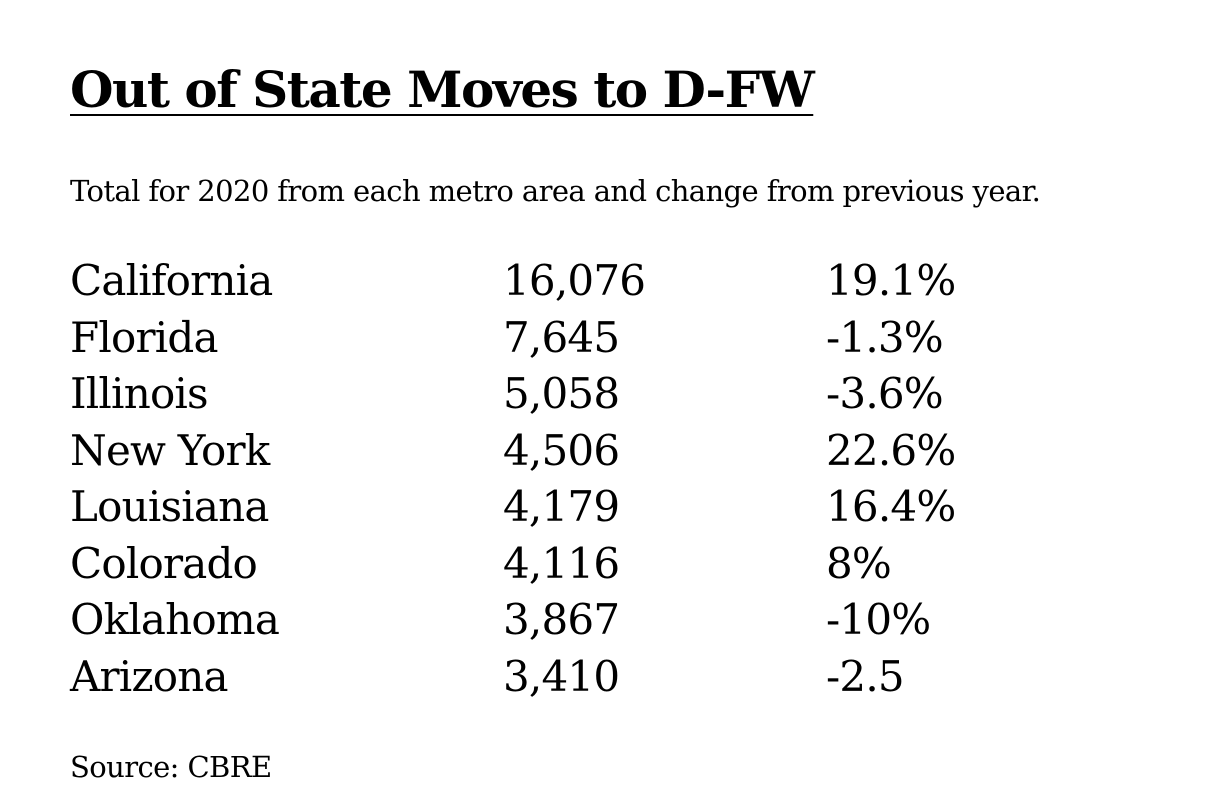  What do you see at coordinates (171, 767) in the screenshot?
I see `source-note: Source: CBRE` at bounding box center [171, 767].